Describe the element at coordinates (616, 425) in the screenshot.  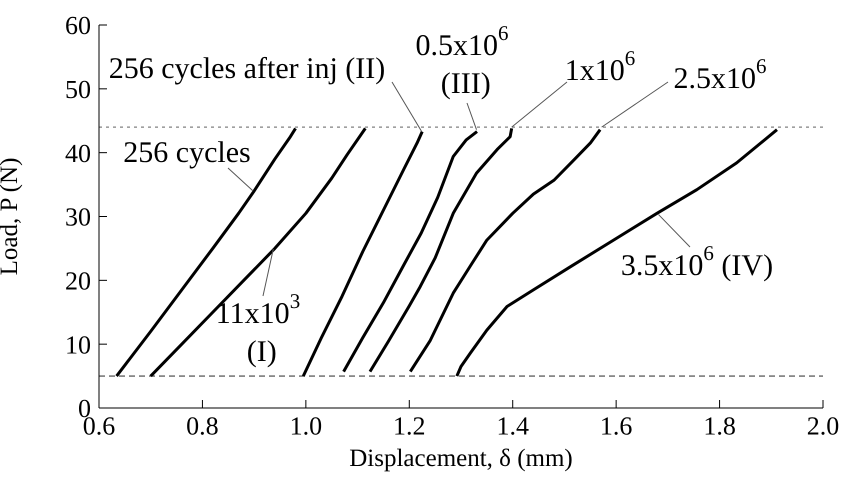
I see `x-tick-label: 1.6` at that location.